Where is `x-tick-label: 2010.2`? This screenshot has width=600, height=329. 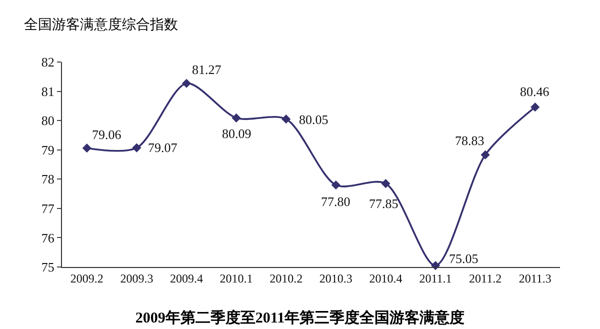 x-tick-label: 2010.2 is located at coordinates (286, 278).